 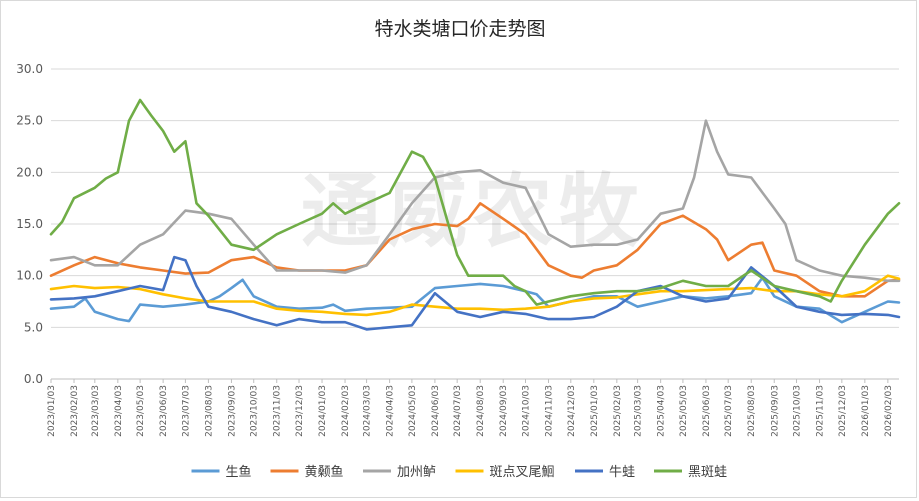 I want to click on x-tick-label: 2026/01/03, so click(x=866, y=411).